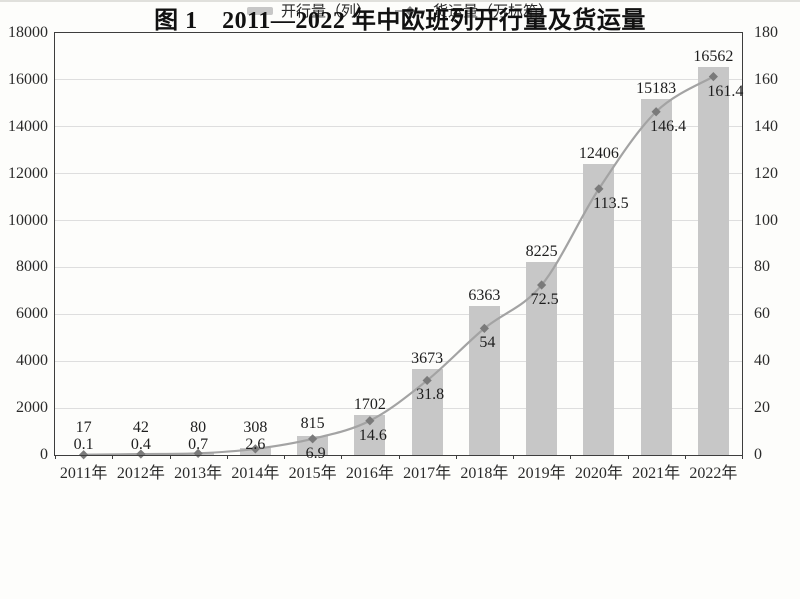 The height and width of the screenshot is (599, 800). Describe the element at coordinates (312, 473) in the screenshot. I see `x-axis-label: 2015年` at that location.